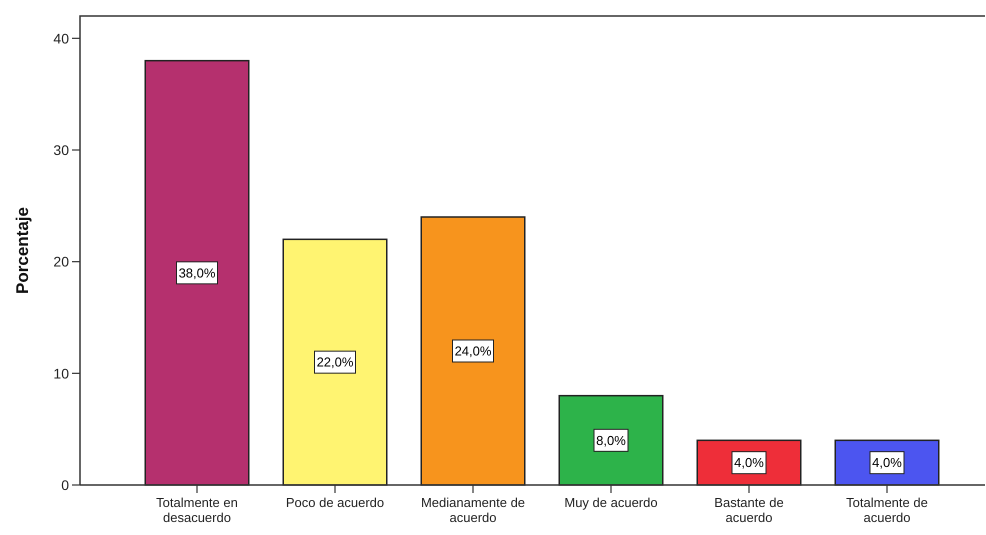  I want to click on data-label: 24,0%, so click(473, 351).